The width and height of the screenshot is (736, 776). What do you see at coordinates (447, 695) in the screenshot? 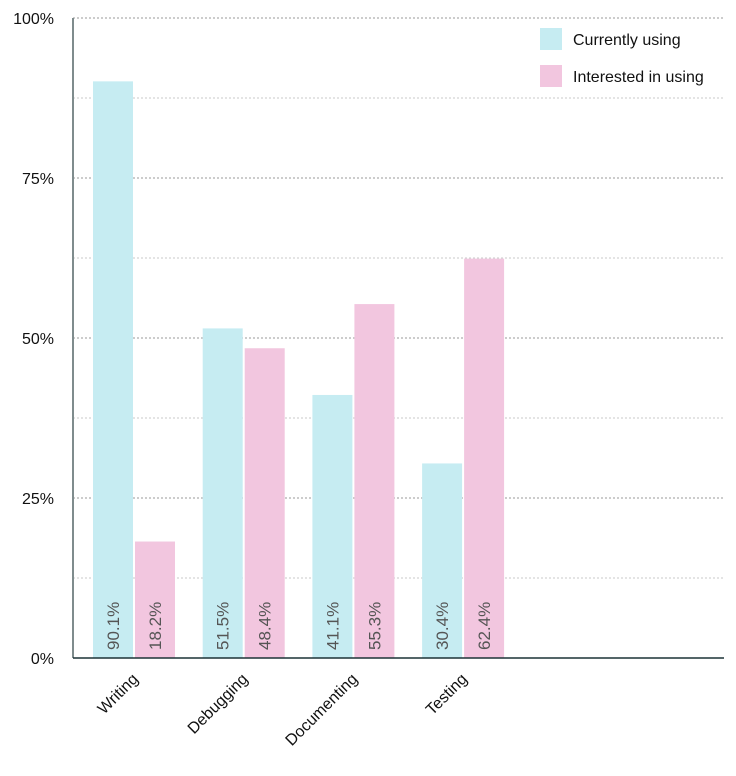
I see `x-tick-label: Testing` at bounding box center [447, 695].